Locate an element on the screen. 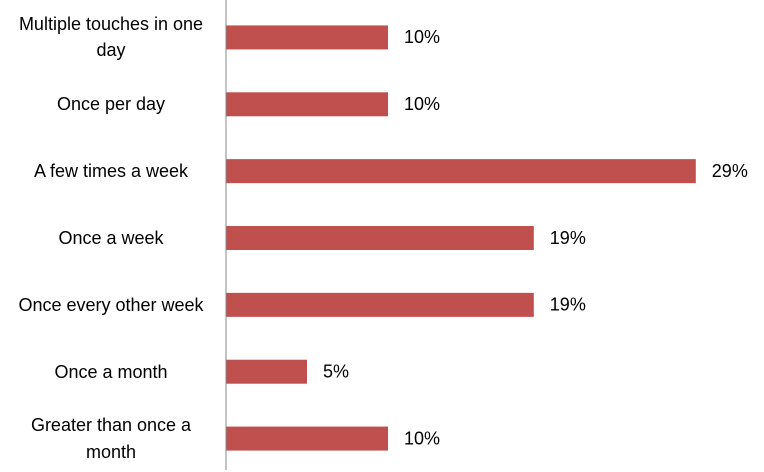 Image resolution: width=764 pixels, height=472 pixels. y-tick-label: Once every other week is located at coordinates (111, 304).